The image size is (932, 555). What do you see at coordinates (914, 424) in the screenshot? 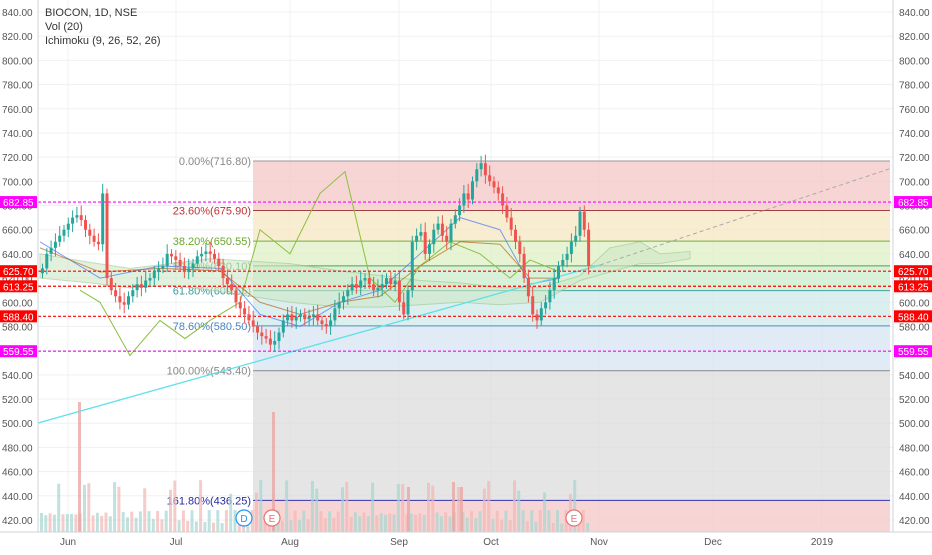
I see `y-axis-tick-label-right: 500.00` at bounding box center [914, 424].